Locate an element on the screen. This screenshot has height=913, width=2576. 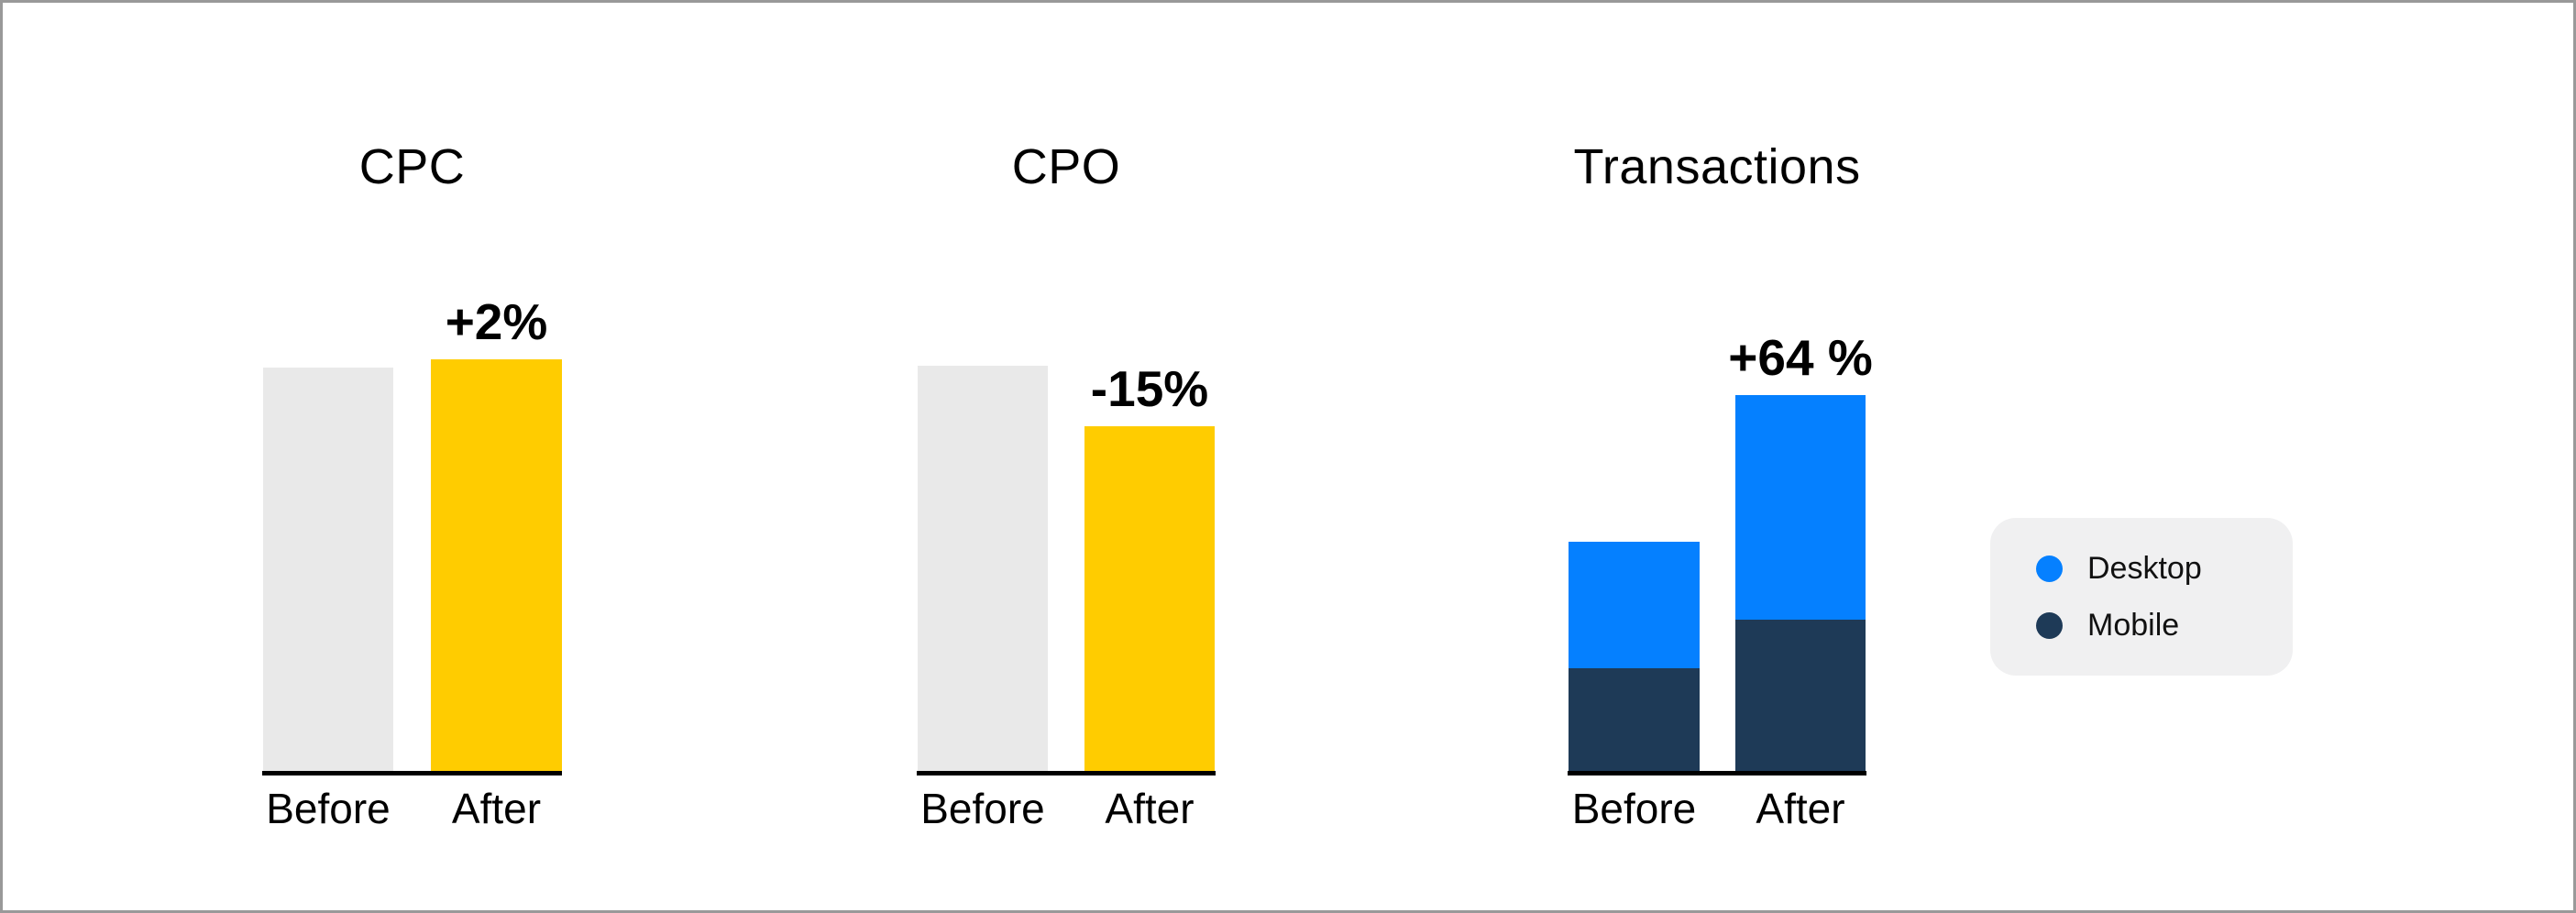
chart-title-transactions: Transactions is located at coordinates (1717, 166).